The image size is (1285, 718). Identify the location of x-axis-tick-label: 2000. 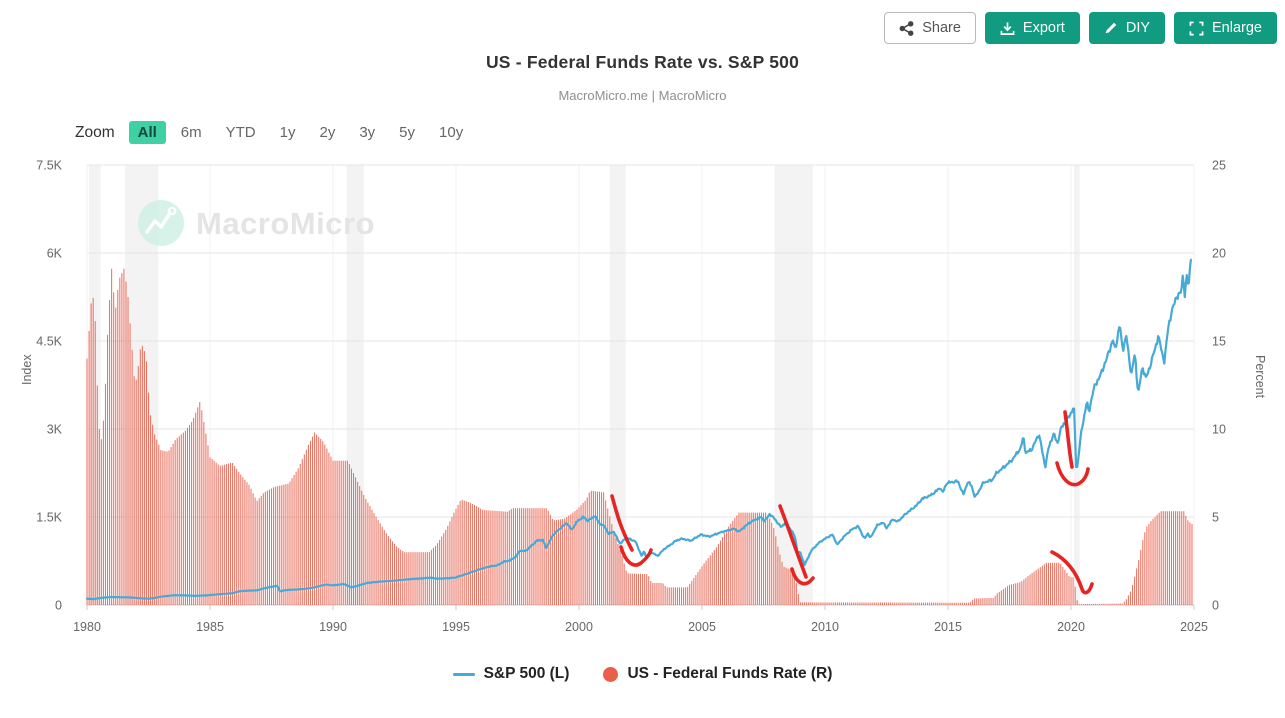
(579, 627).